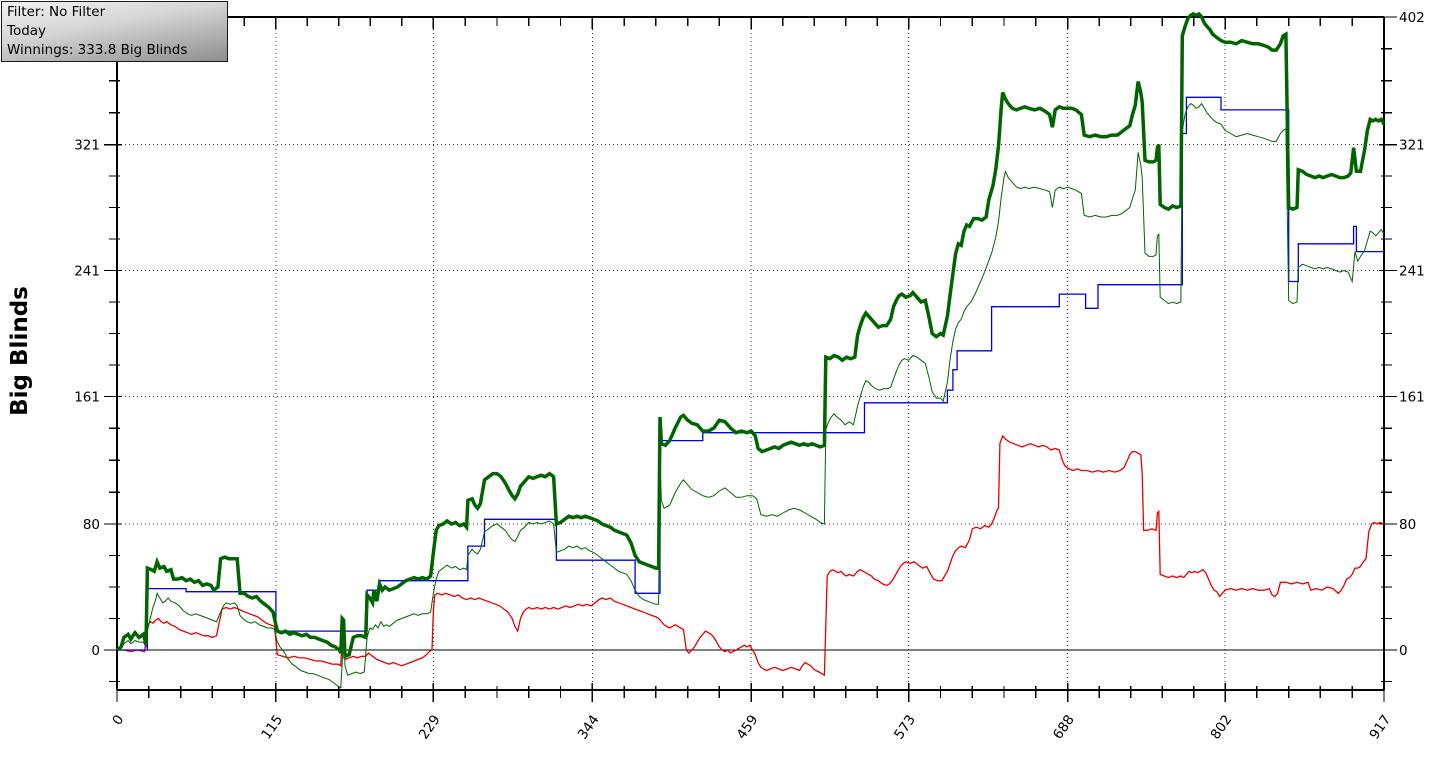 The width and height of the screenshot is (1450, 758). I want to click on y-axis-left-label: 321, so click(87, 146).